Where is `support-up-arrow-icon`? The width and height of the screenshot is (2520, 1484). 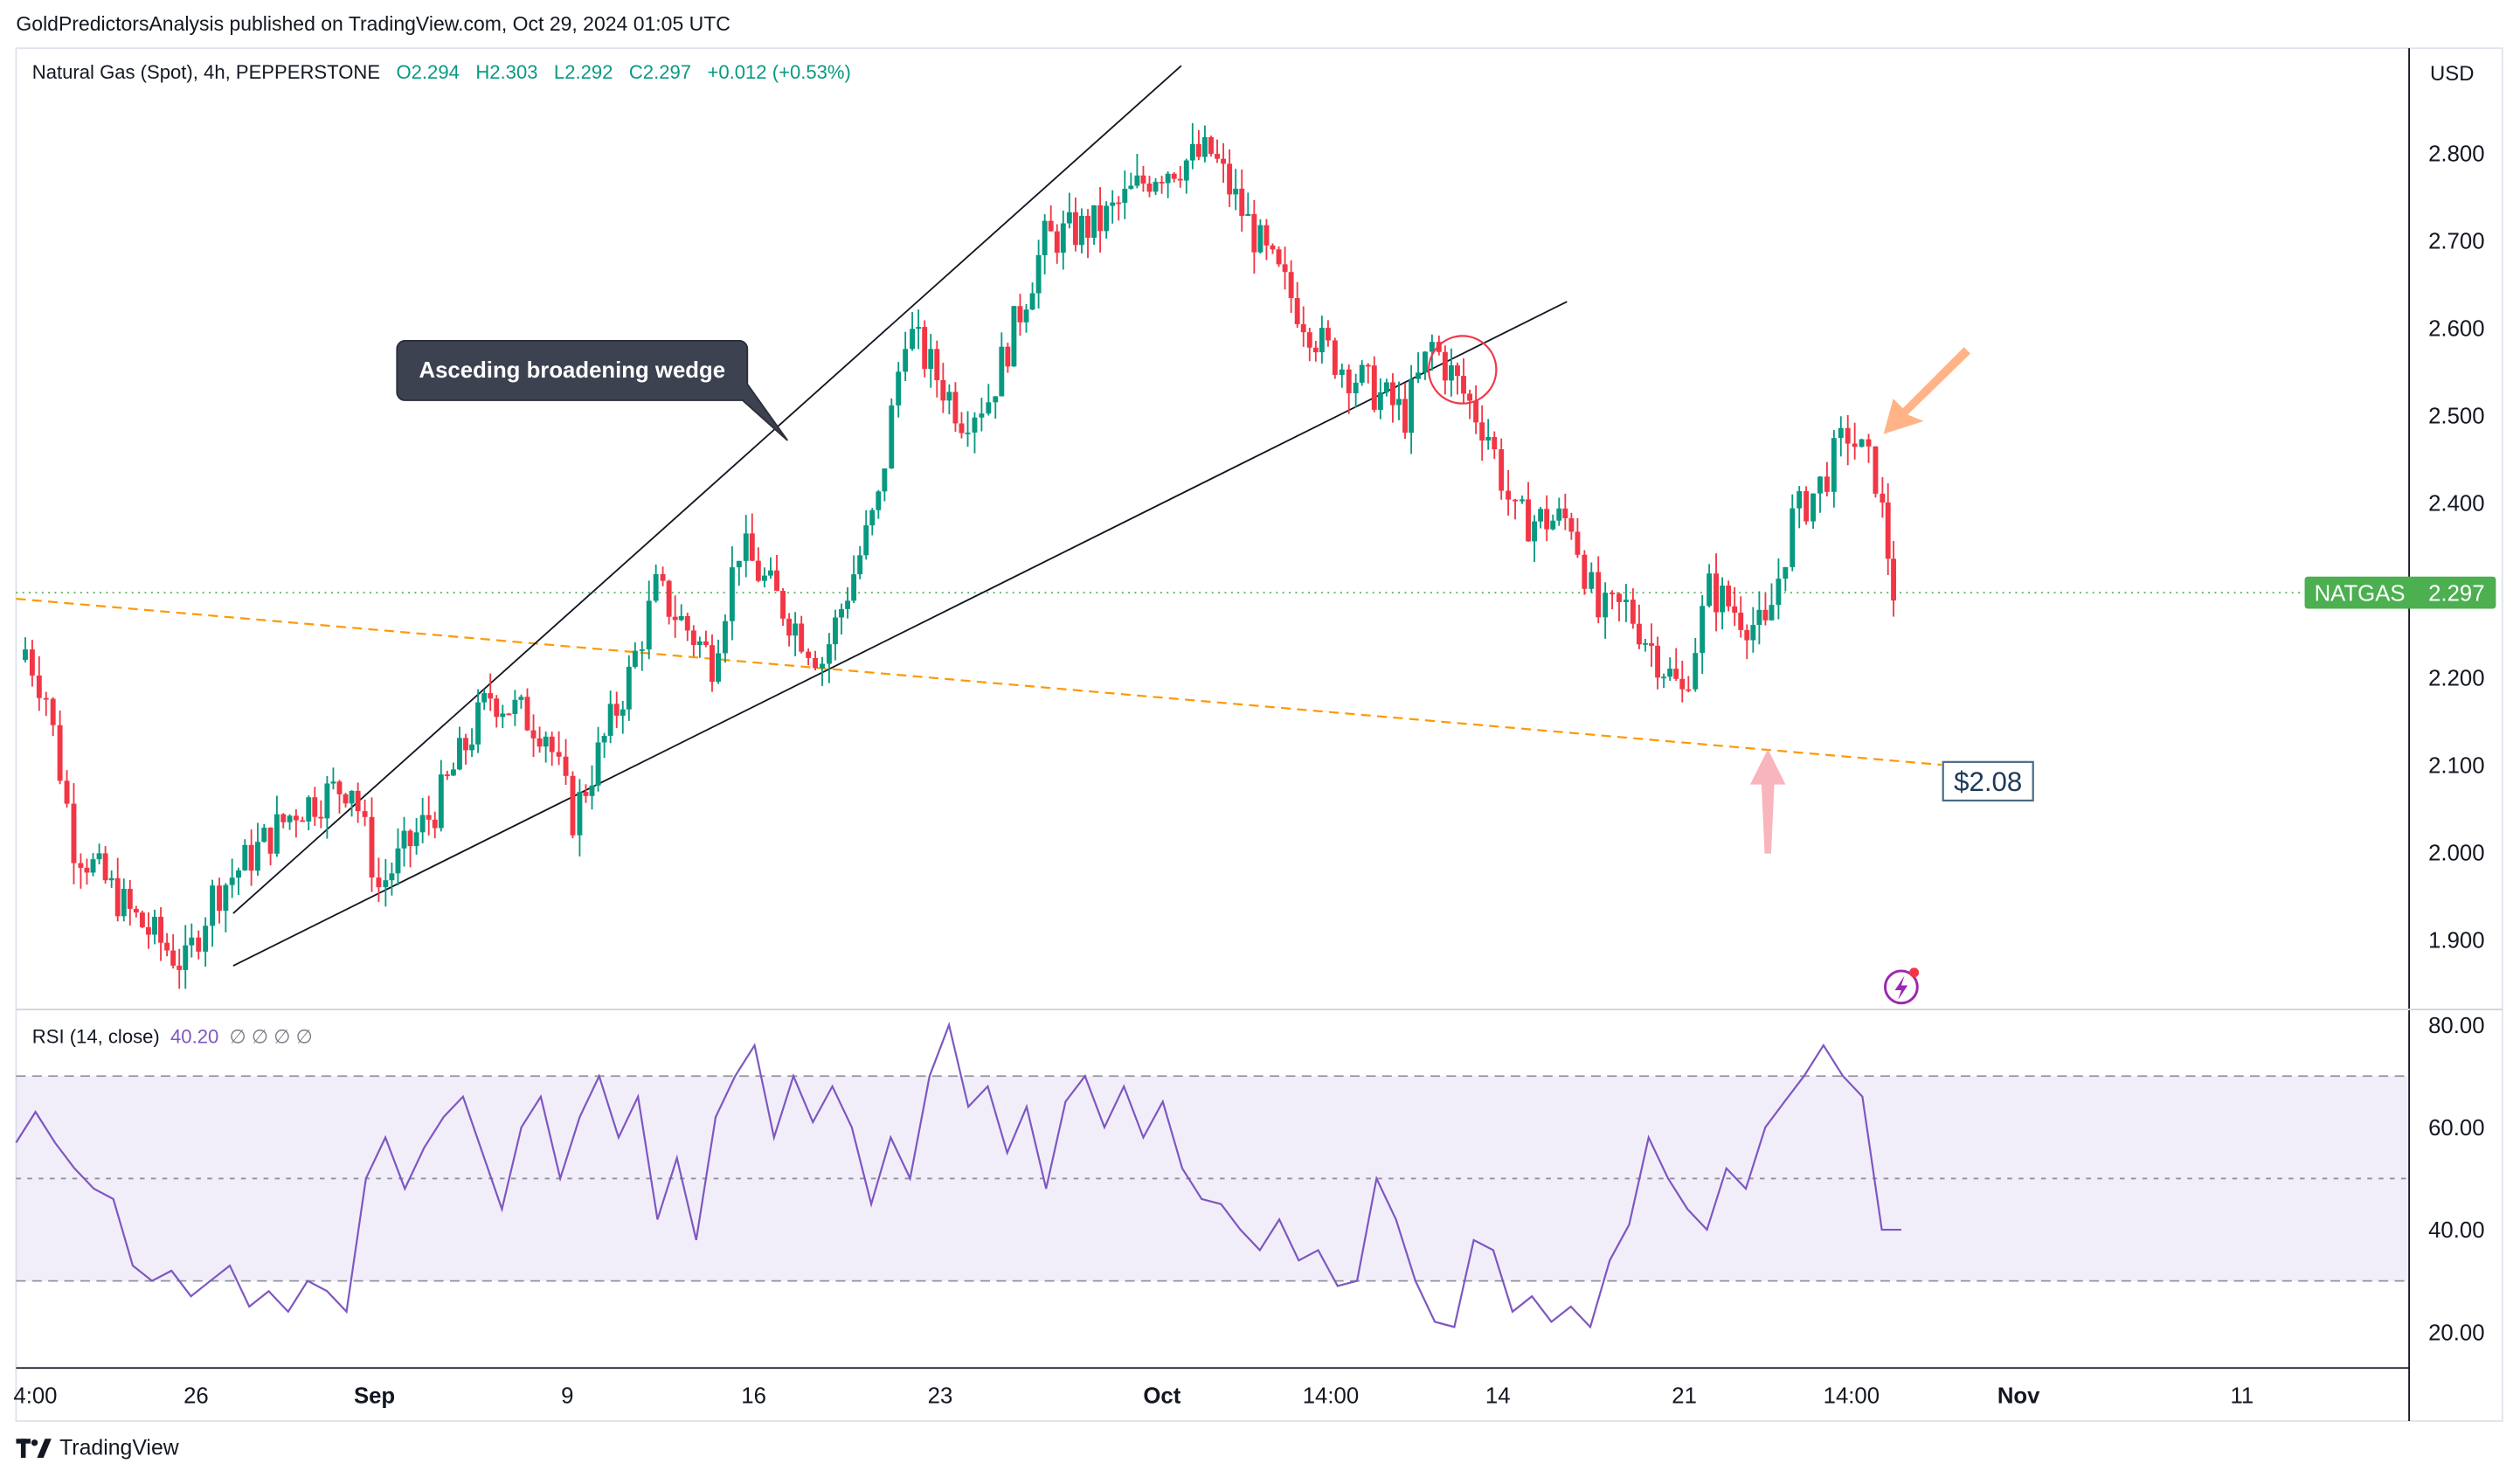
support-up-arrow-icon is located at coordinates (1767, 801).